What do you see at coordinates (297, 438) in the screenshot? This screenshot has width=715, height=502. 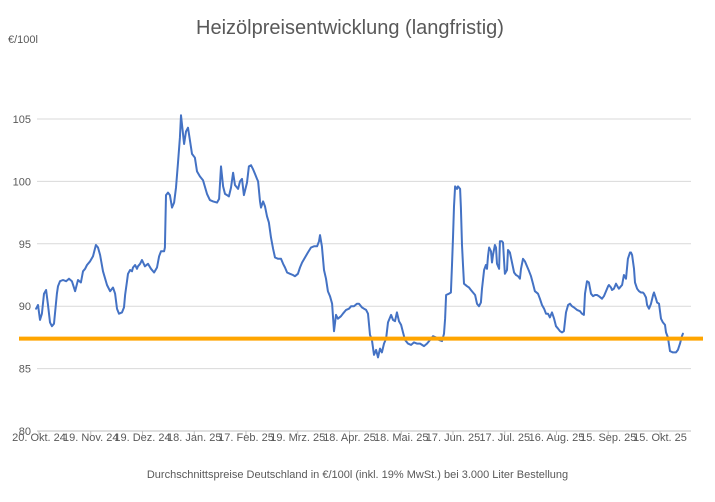 I see `x-tick-label: 19. Mrz. 25` at bounding box center [297, 438].